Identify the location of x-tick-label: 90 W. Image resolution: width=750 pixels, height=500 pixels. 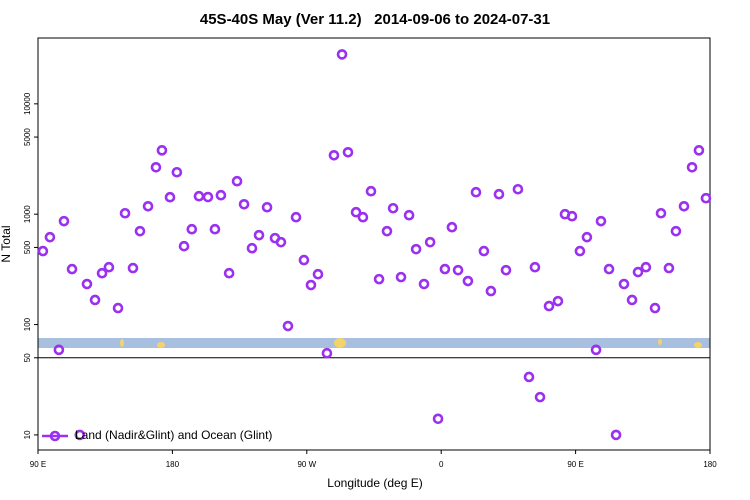
(306, 464).